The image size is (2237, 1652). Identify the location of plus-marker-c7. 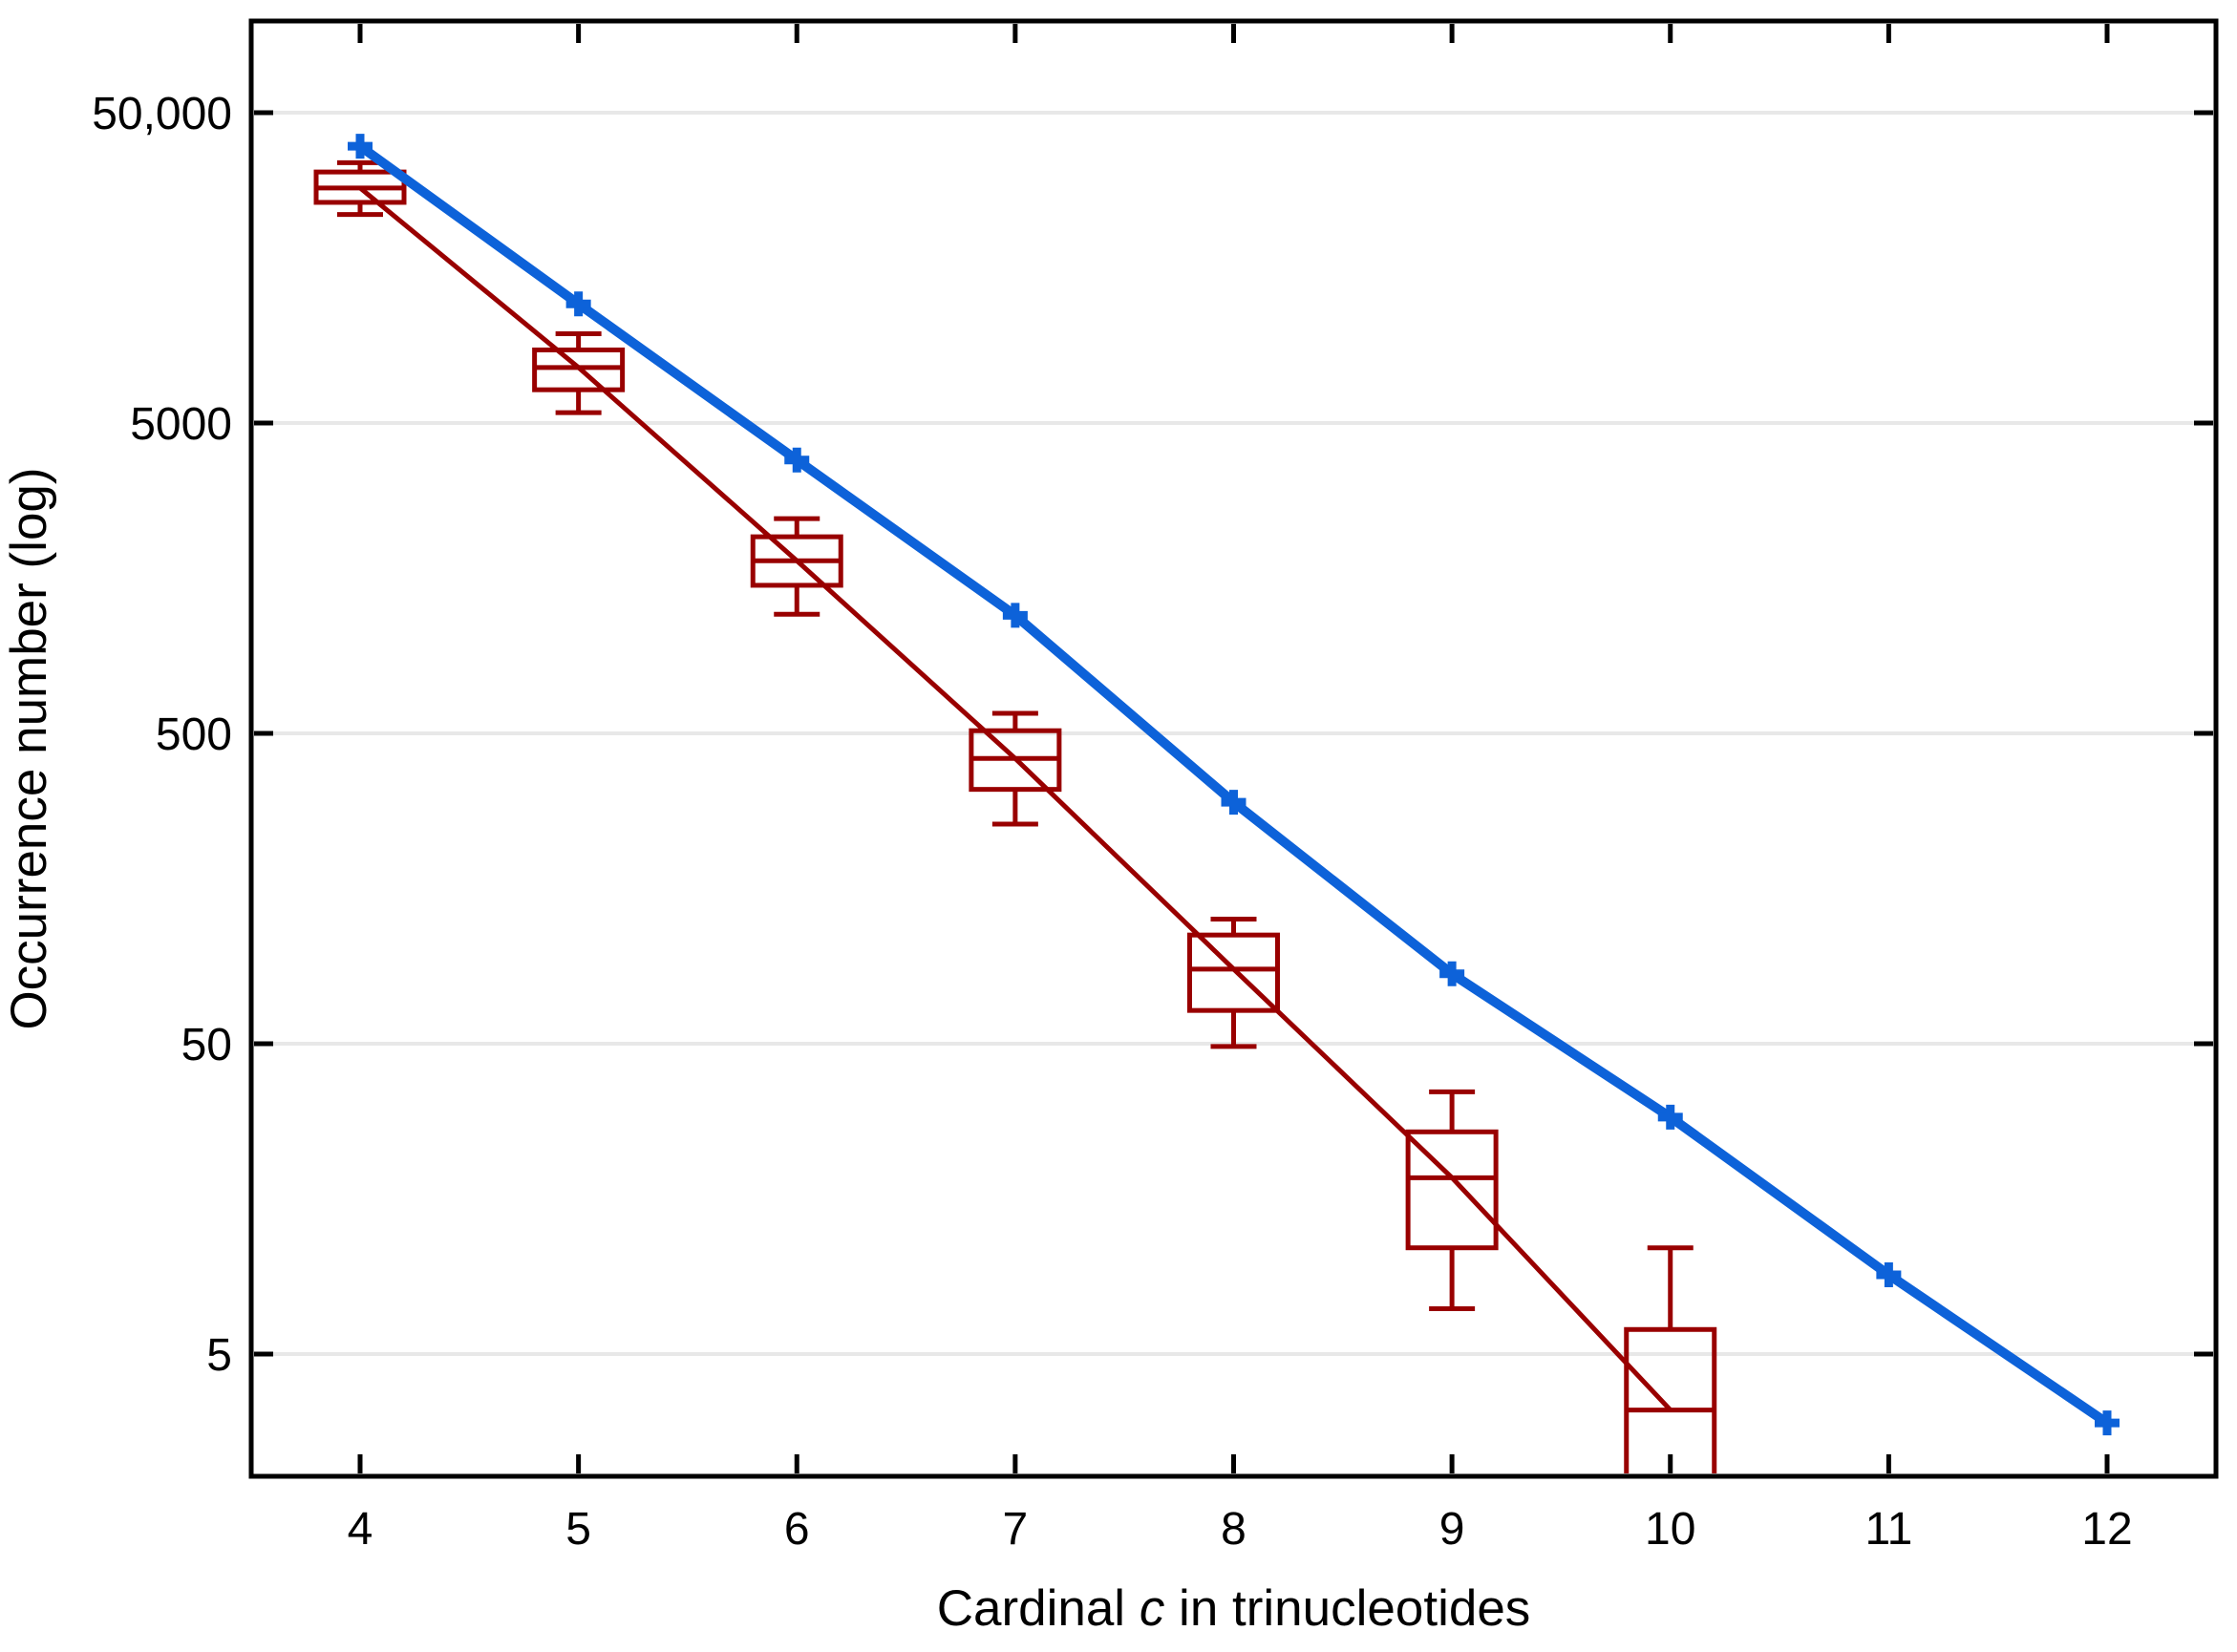
(1015, 615).